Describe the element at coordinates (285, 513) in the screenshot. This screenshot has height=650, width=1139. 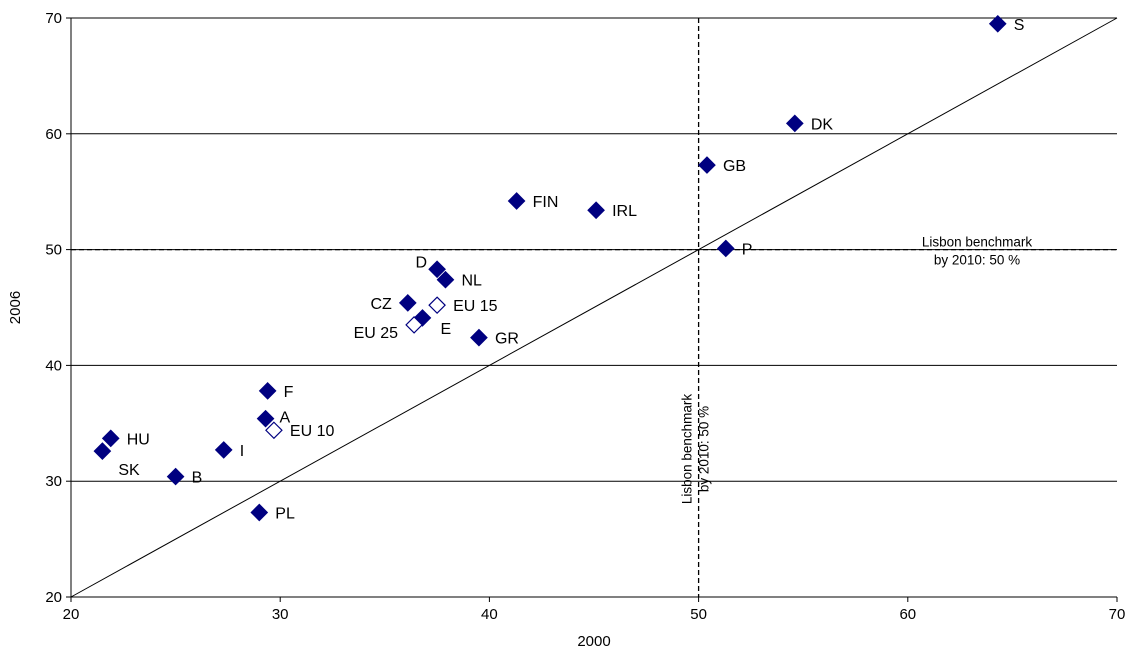
I see `point-label-pl: PL` at that location.